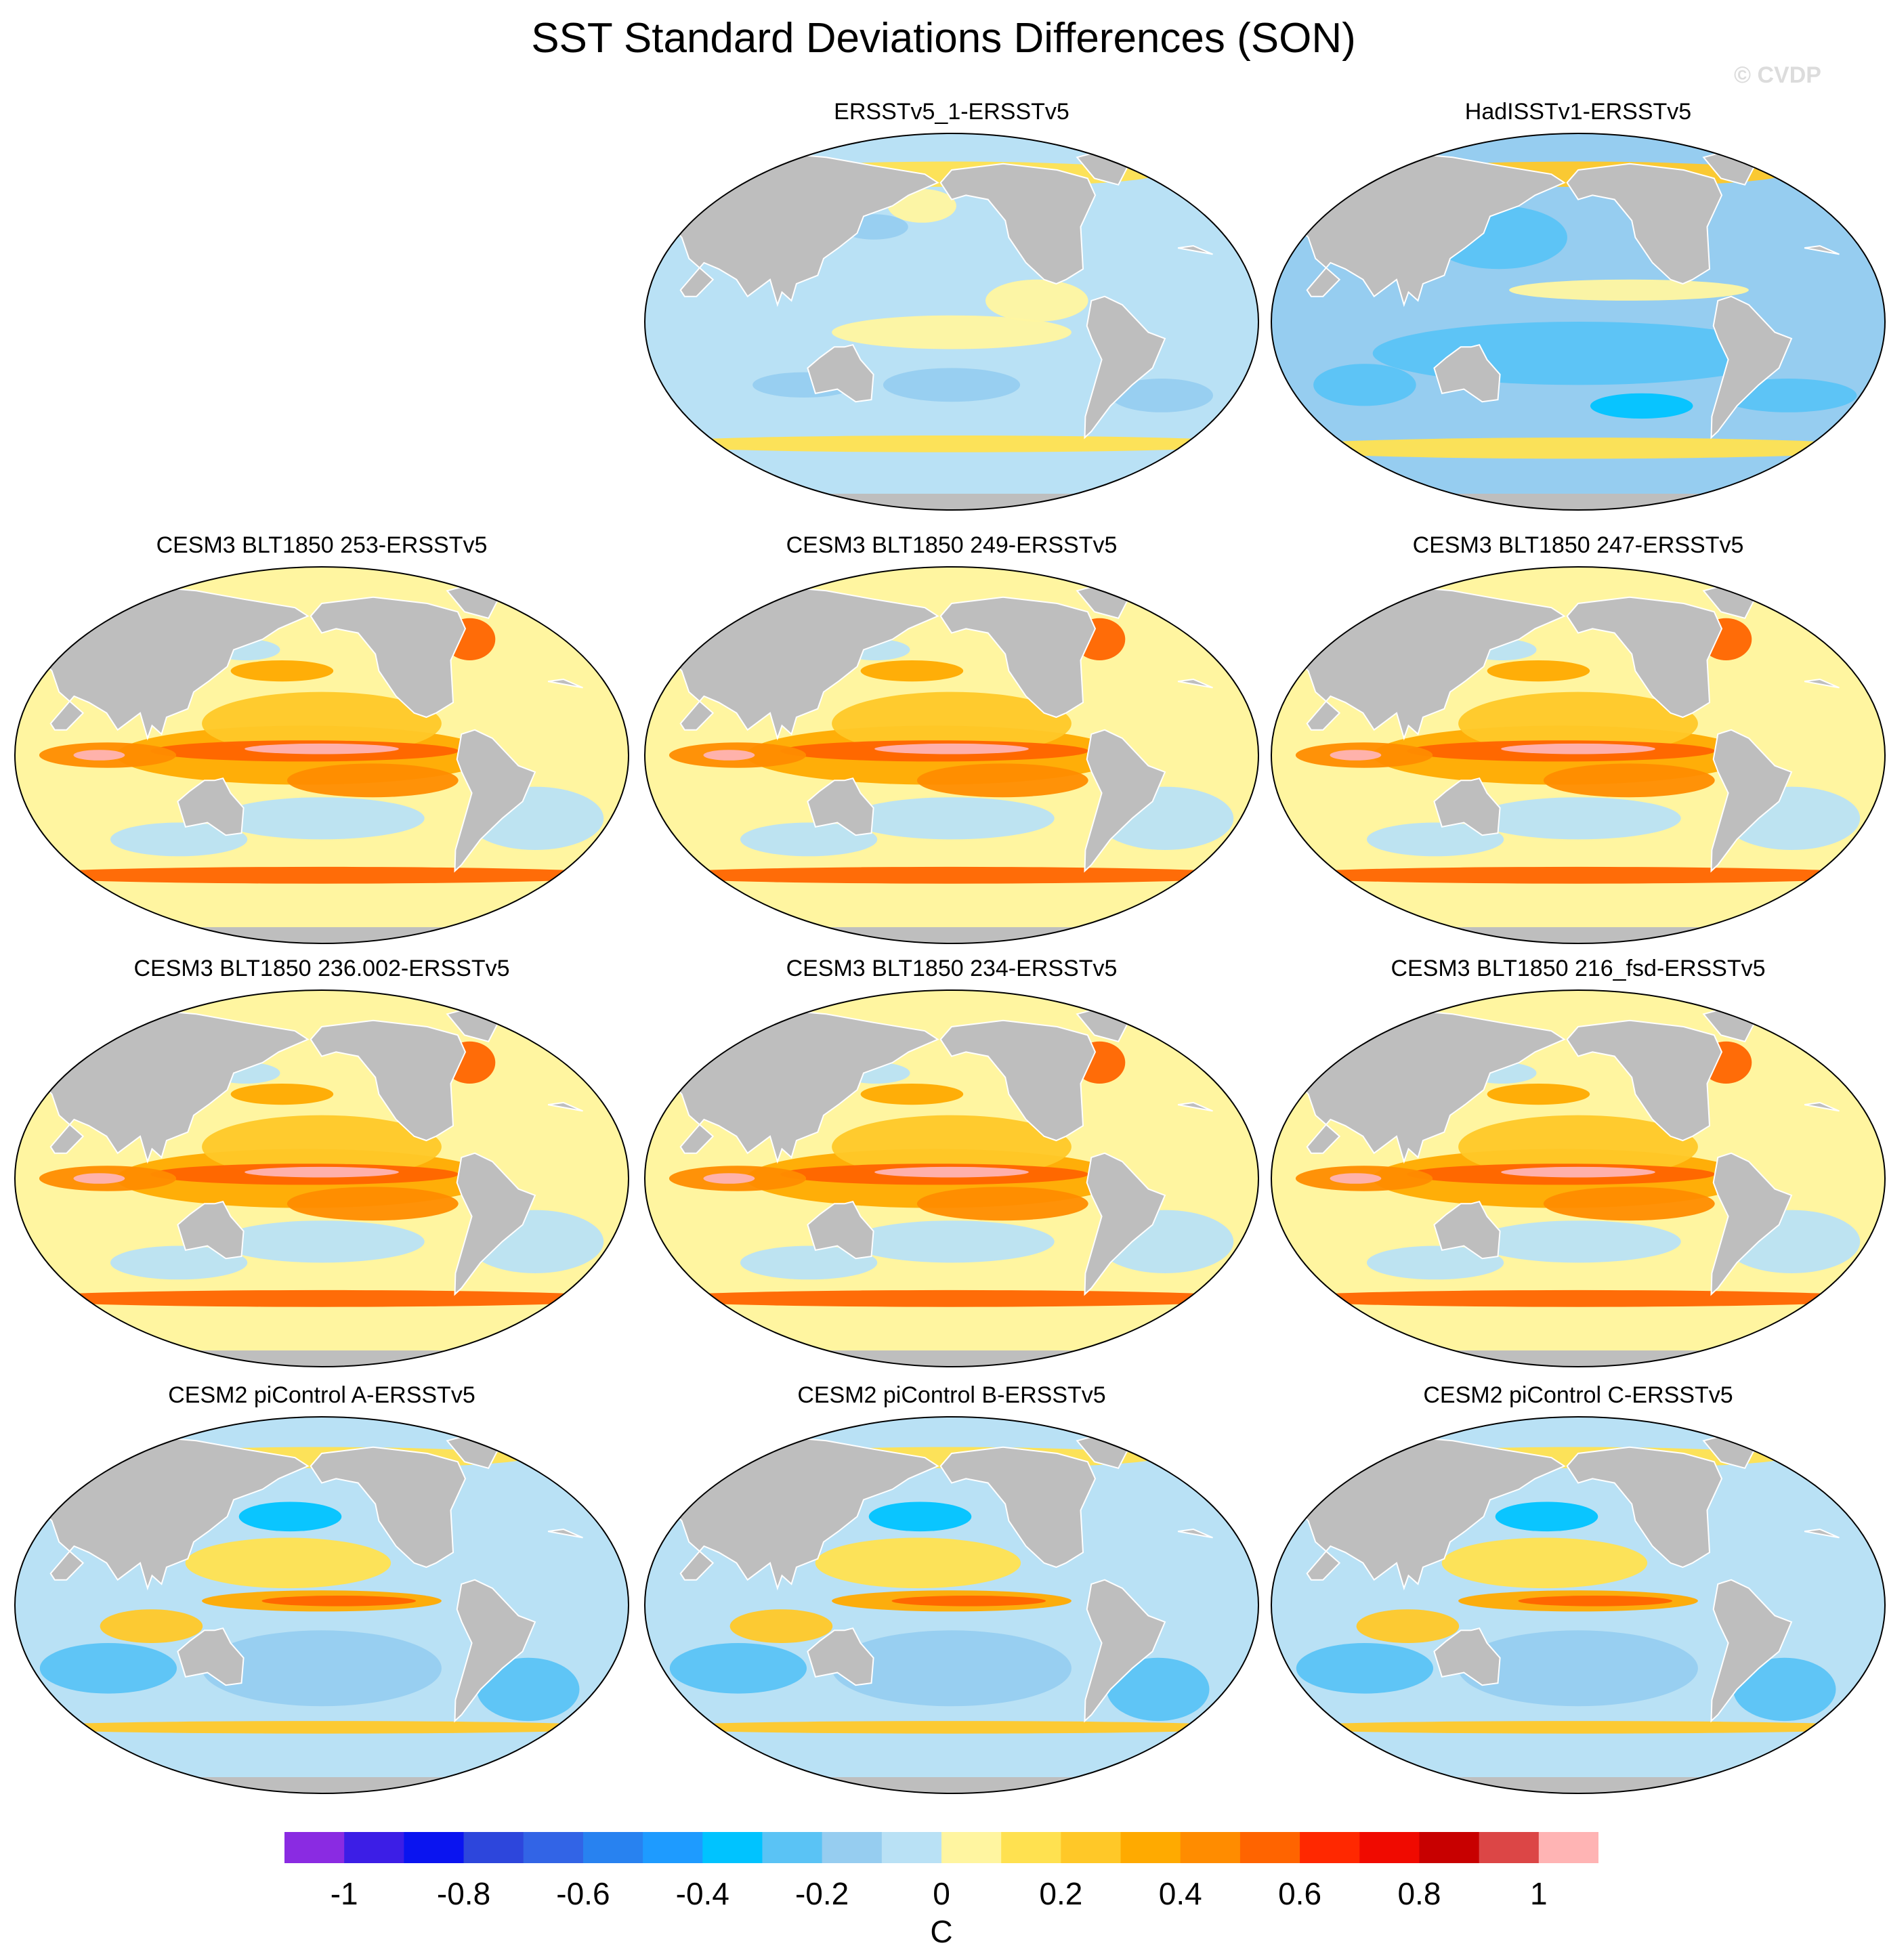 This screenshot has width=1887, height=1960. What do you see at coordinates (942, 1931) in the screenshot?
I see `colorbar-units: C` at bounding box center [942, 1931].